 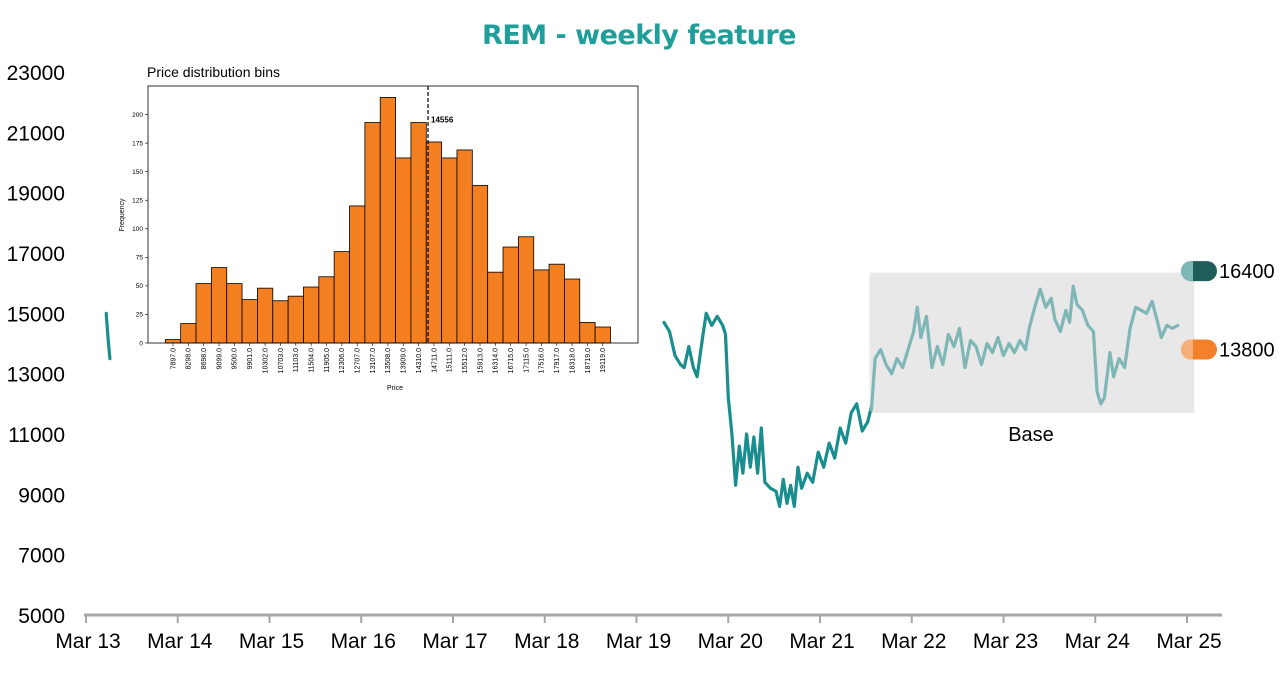 What do you see at coordinates (311, 360) in the screenshot?
I see `inset-x-tick-label: 11504.0` at bounding box center [311, 360].